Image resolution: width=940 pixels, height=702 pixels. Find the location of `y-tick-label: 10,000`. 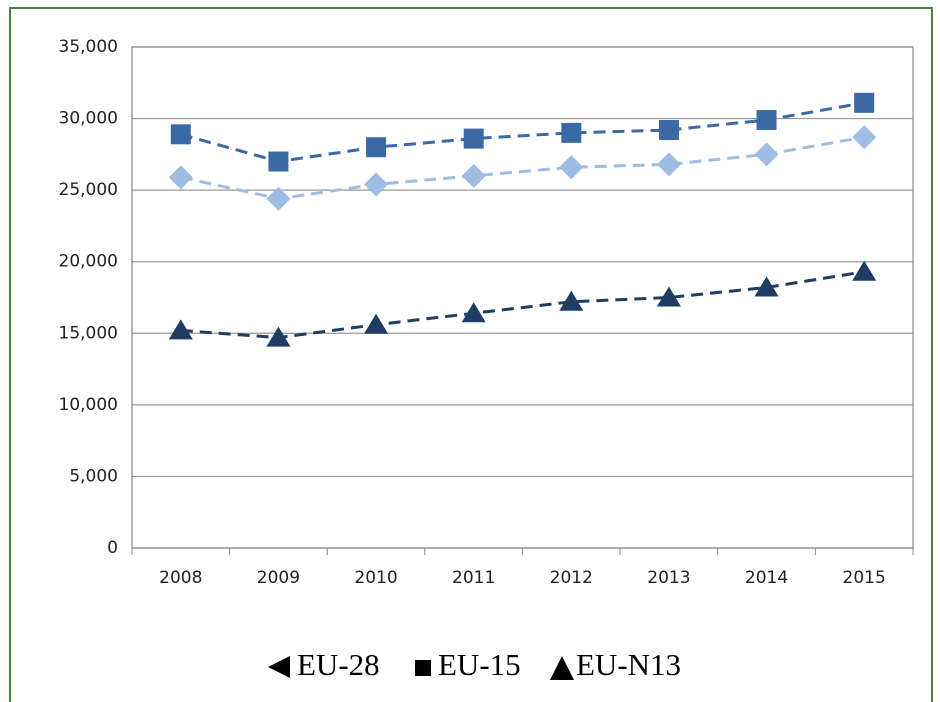

y-tick-label: 10,000 is located at coordinates (88, 405).